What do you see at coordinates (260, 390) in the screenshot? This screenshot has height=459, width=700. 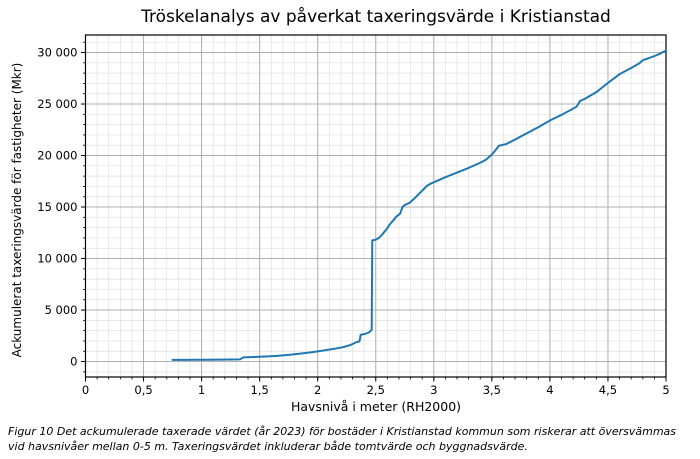 I see `x-tick-label: 1,5` at bounding box center [260, 390].